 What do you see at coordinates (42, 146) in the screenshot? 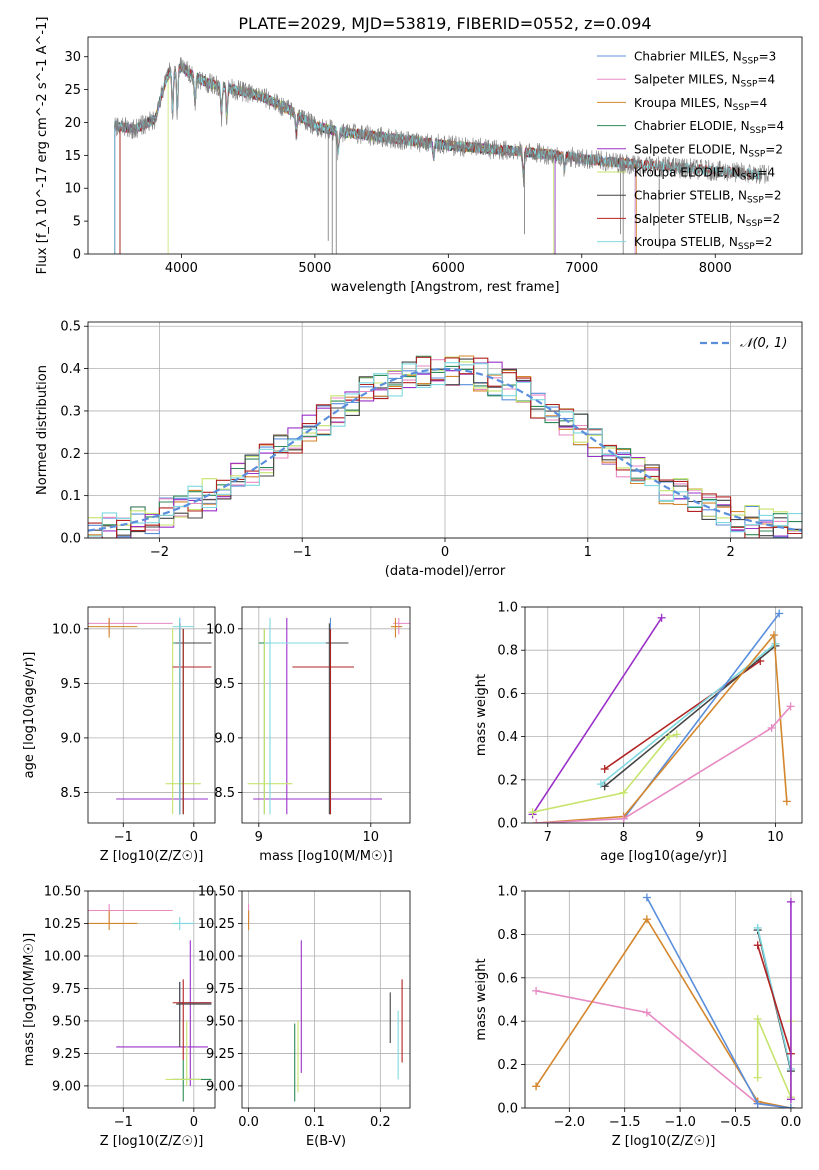
I see `y-axis-label: Flux [f_λ 10^-17 erg cm^-2 s^-1 A^-1]` at bounding box center [42, 146].